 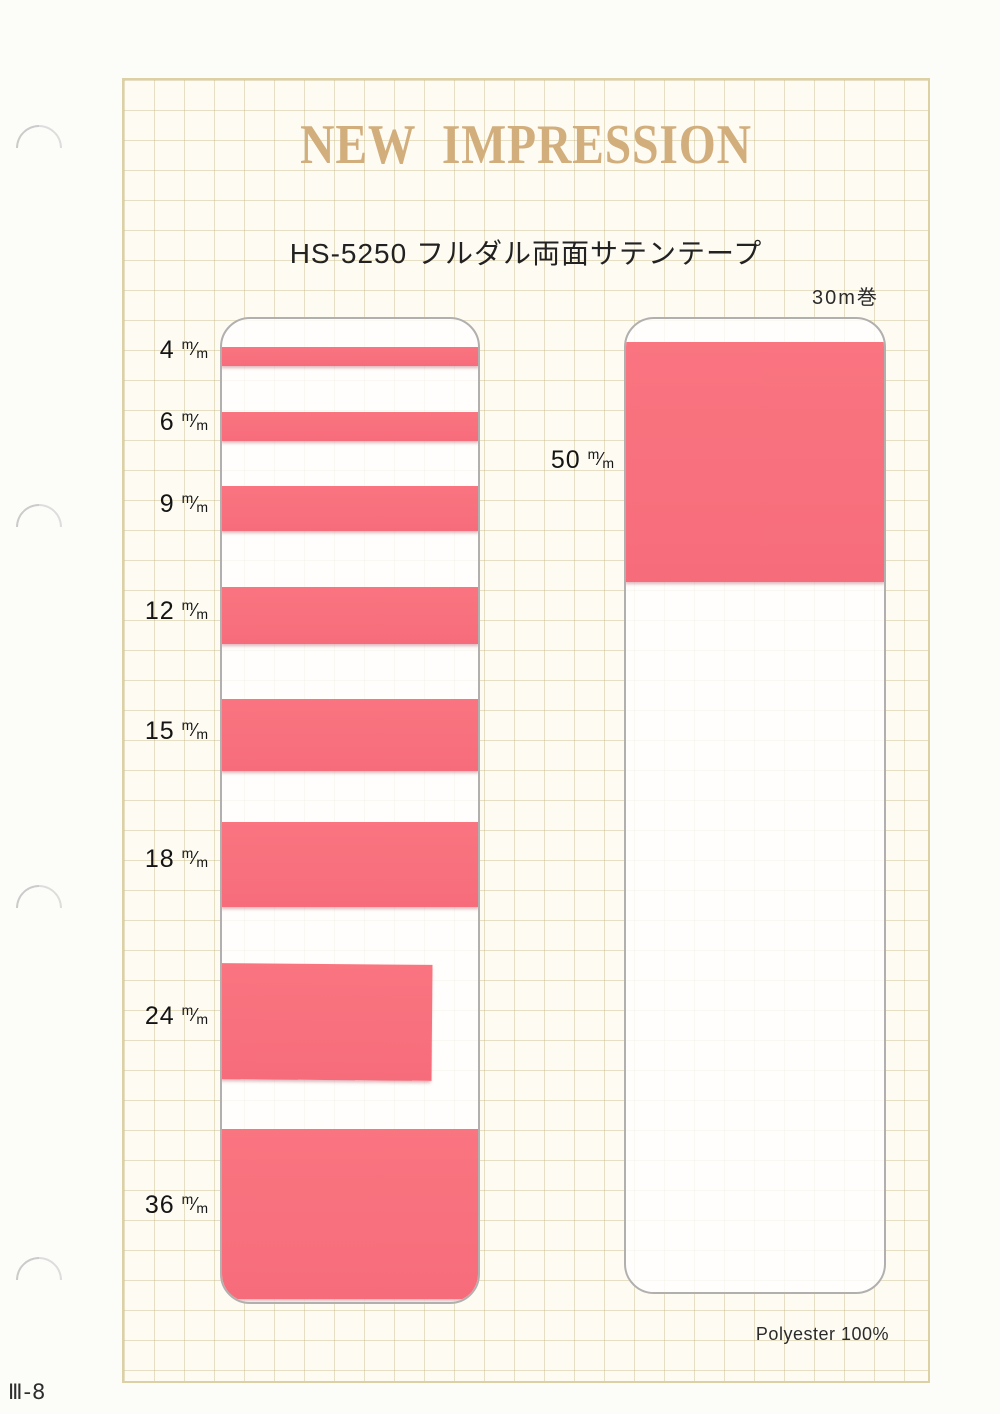 What do you see at coordinates (153, 422) in the screenshot?
I see `size-label-6mm: 6 m⁄m` at bounding box center [153, 422].